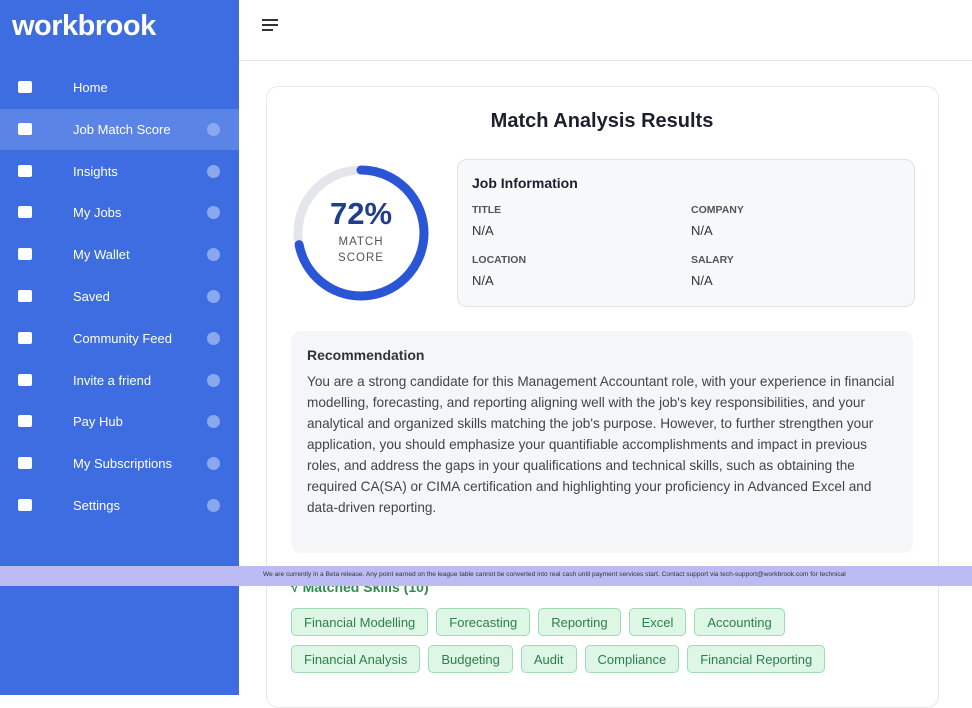  Describe the element at coordinates (548, 659) in the screenshot. I see `skill-chip: Audit` at that location.